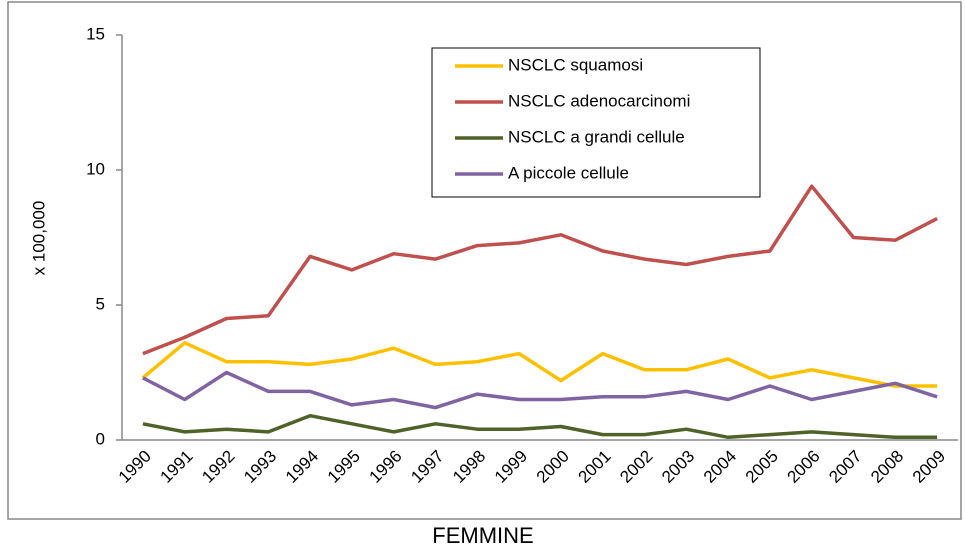 The image size is (965, 550). I want to click on y-tick-label: 5, so click(100, 303).